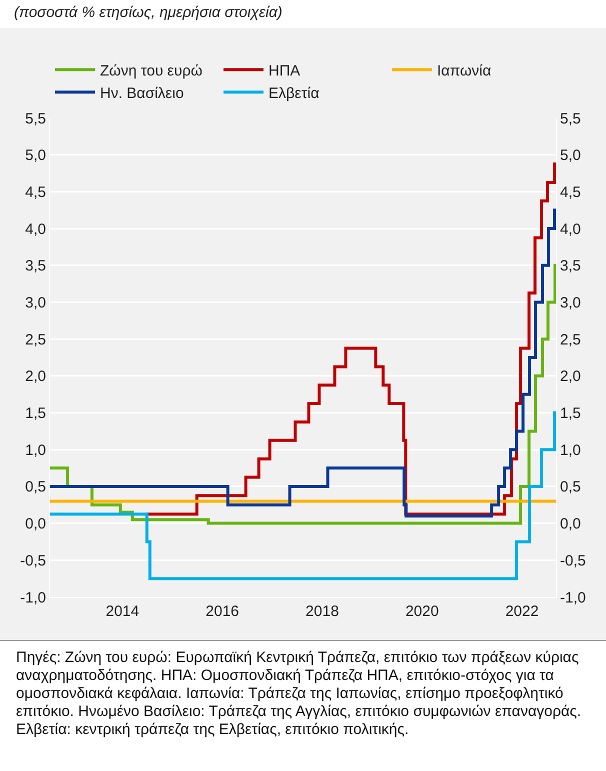 The image size is (606, 771). I want to click on y2-tick-label: 5,5, so click(570, 119).